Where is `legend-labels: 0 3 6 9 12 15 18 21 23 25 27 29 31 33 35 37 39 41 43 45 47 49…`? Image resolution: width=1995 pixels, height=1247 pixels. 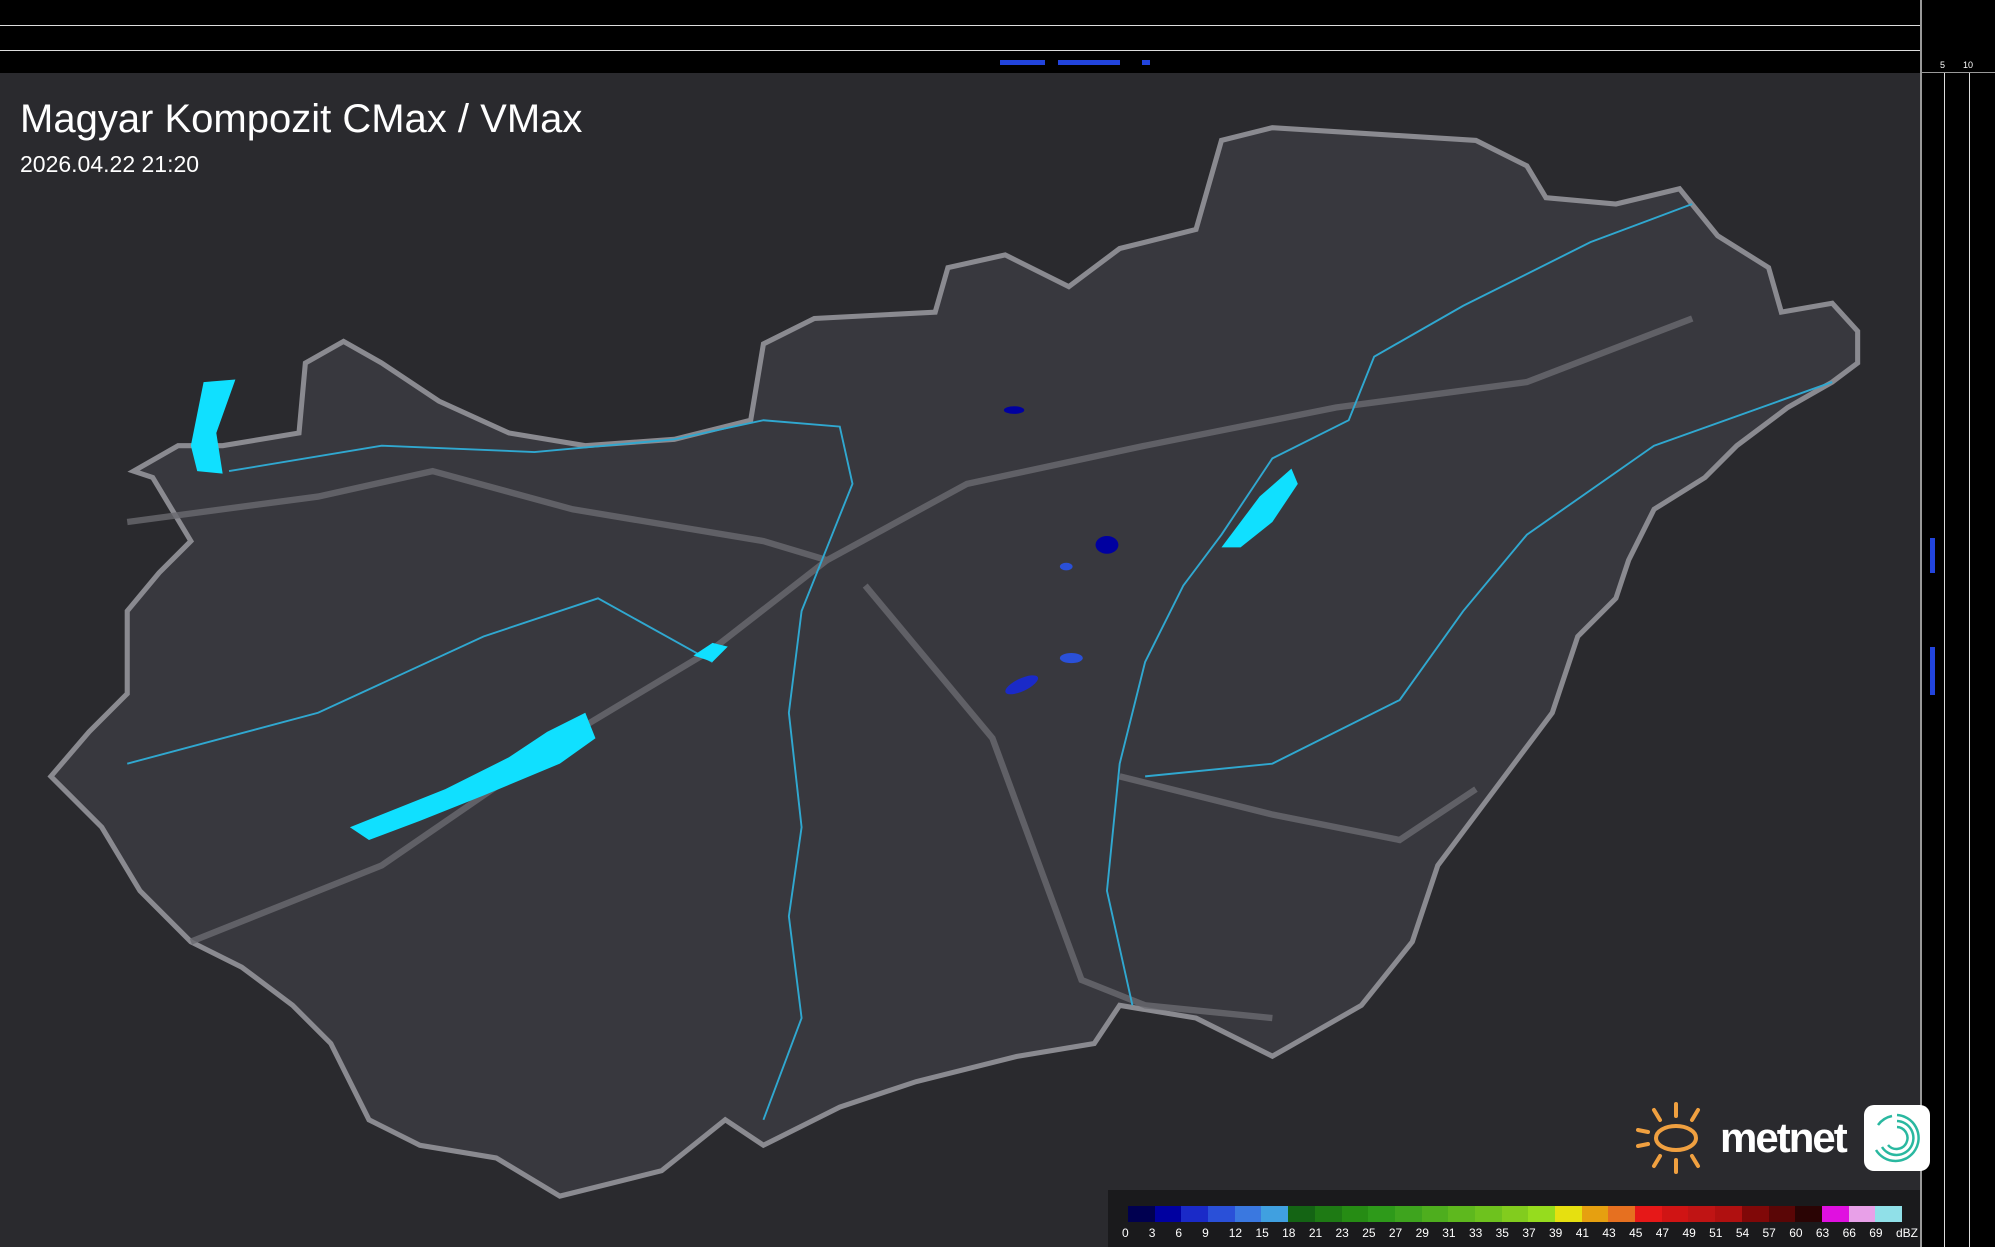
legend-labels: 0 3 6 9 12 15 18 21 23 25 27 29 31 33 35 37 39 41 43 45 47 49… is located at coordinates (1520, 1233).